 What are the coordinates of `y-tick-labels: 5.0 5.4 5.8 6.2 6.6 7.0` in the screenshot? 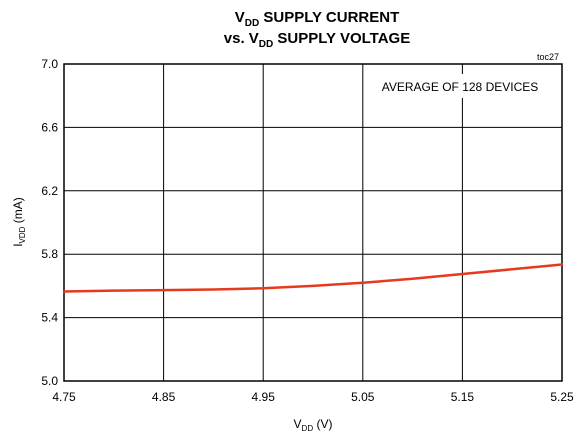 It's located at (49, 222).